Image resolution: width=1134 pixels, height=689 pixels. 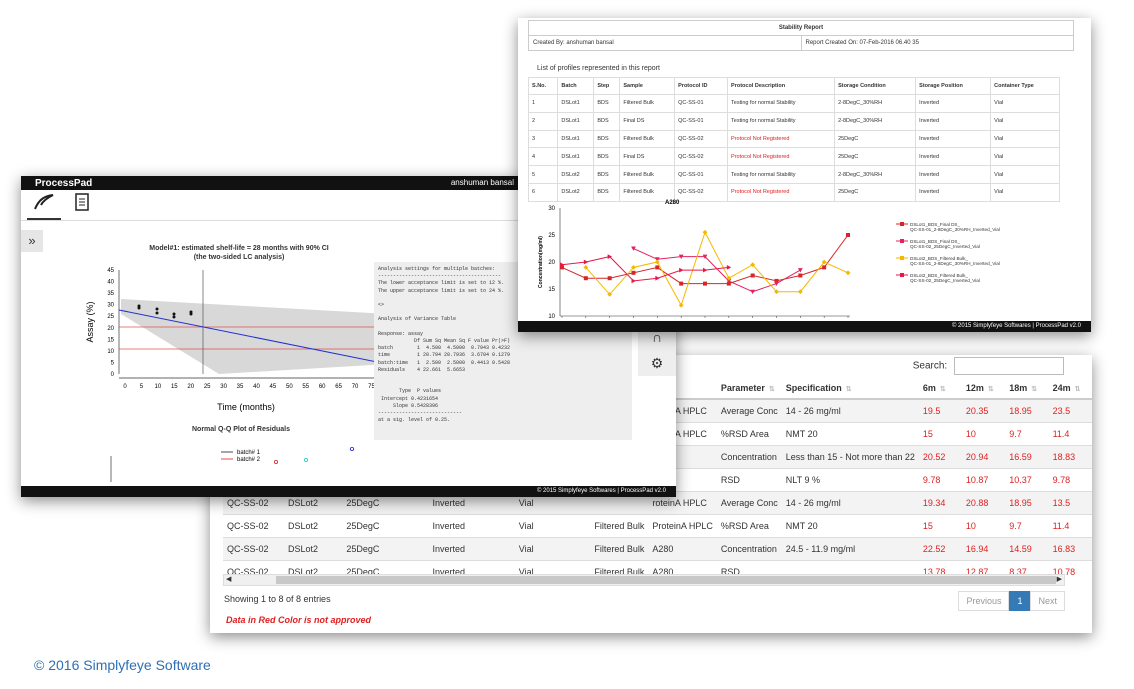 I want to click on table-cell: %RSD Area, so click(x=749, y=434).